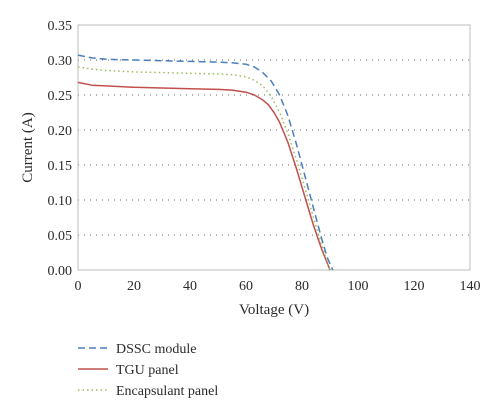  Describe the element at coordinates (246, 286) in the screenshot. I see `x-tick-label: 60` at that location.